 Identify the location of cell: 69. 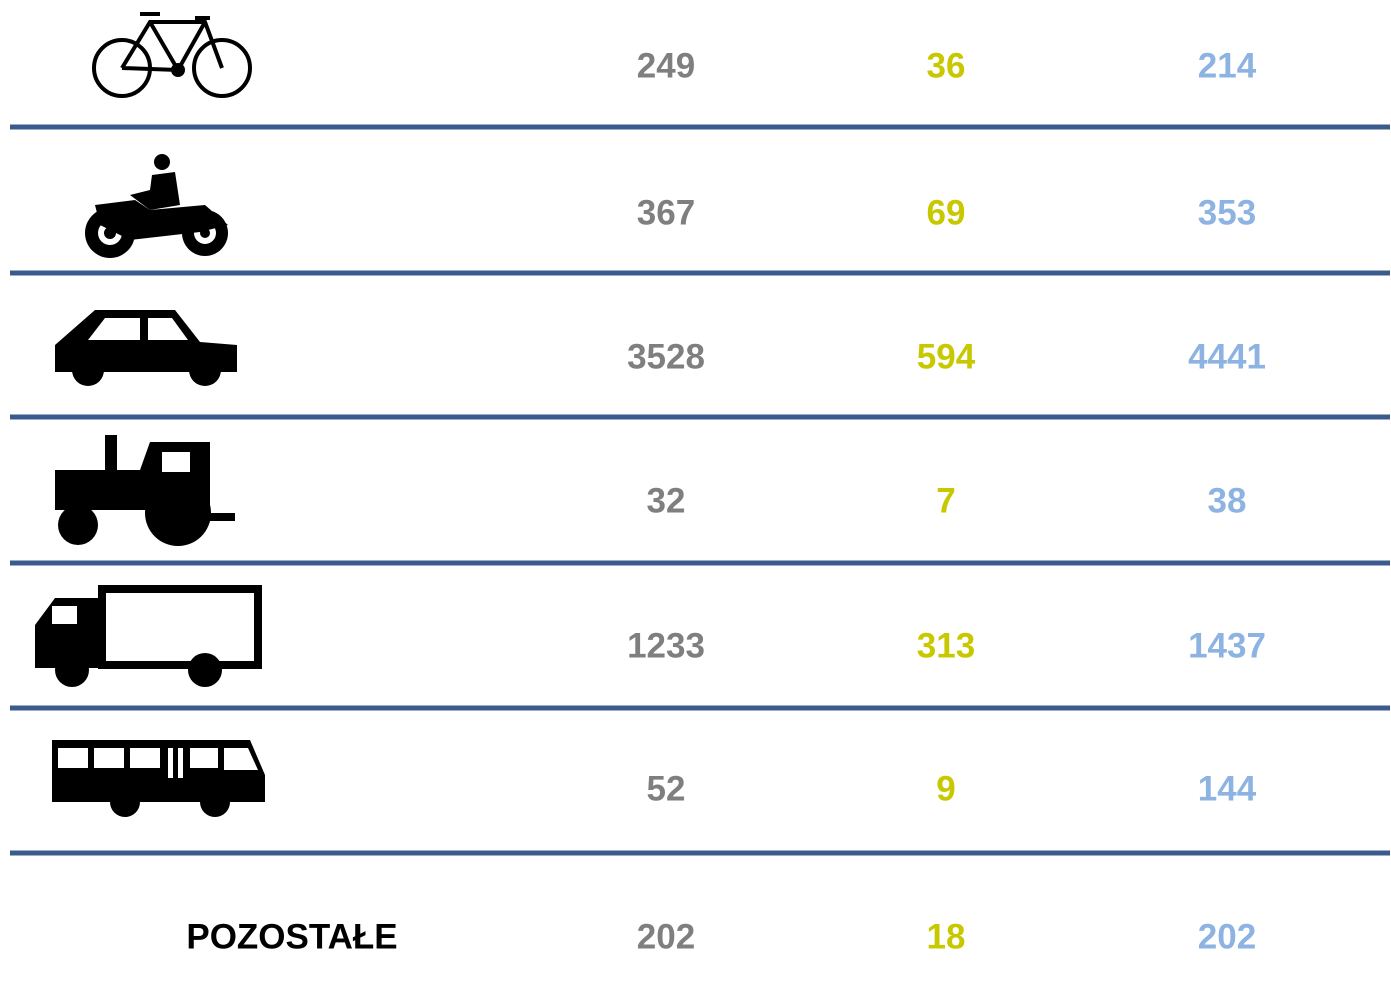
(946, 212).